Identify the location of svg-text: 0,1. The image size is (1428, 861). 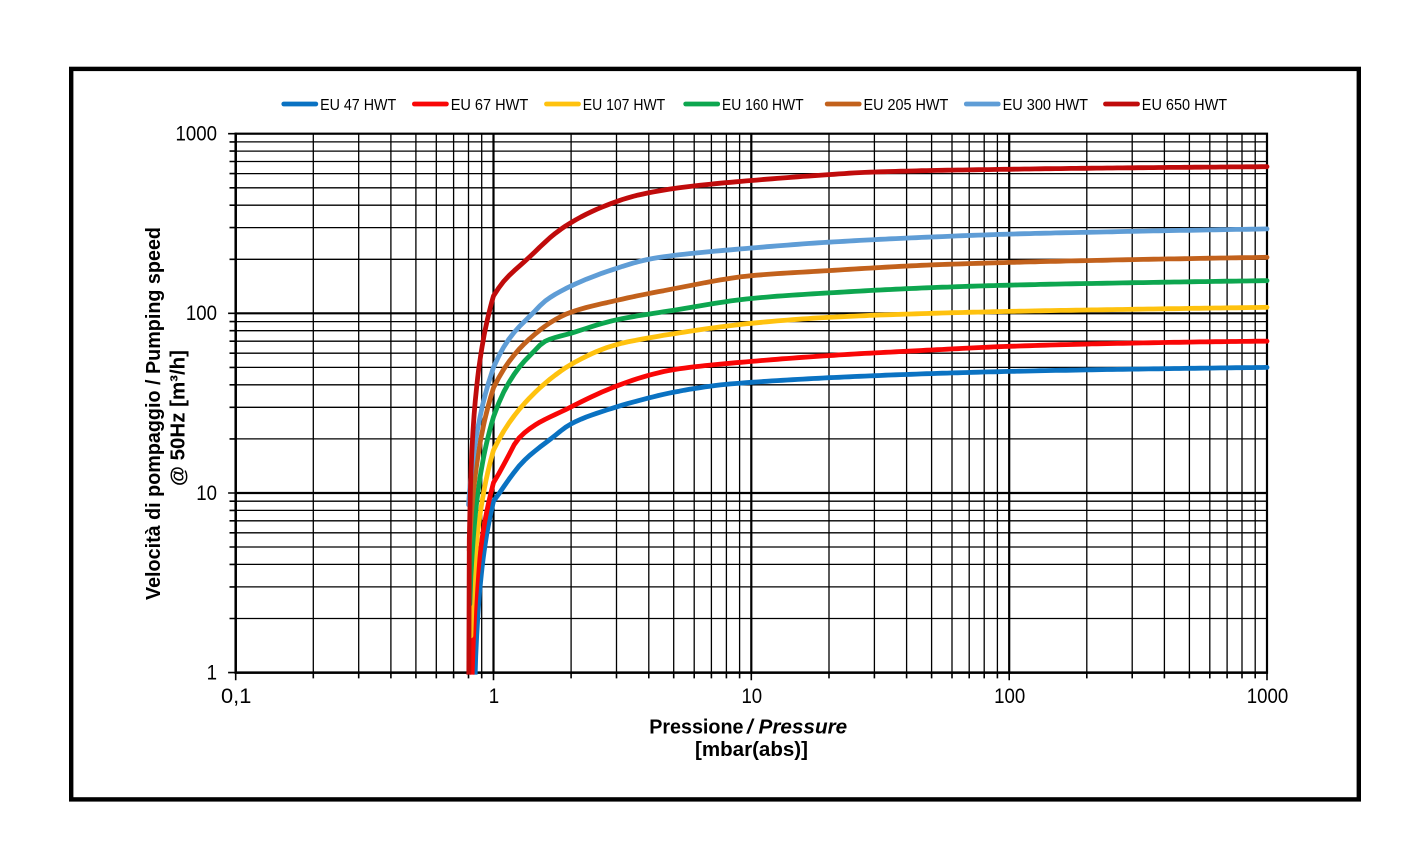
(236, 696).